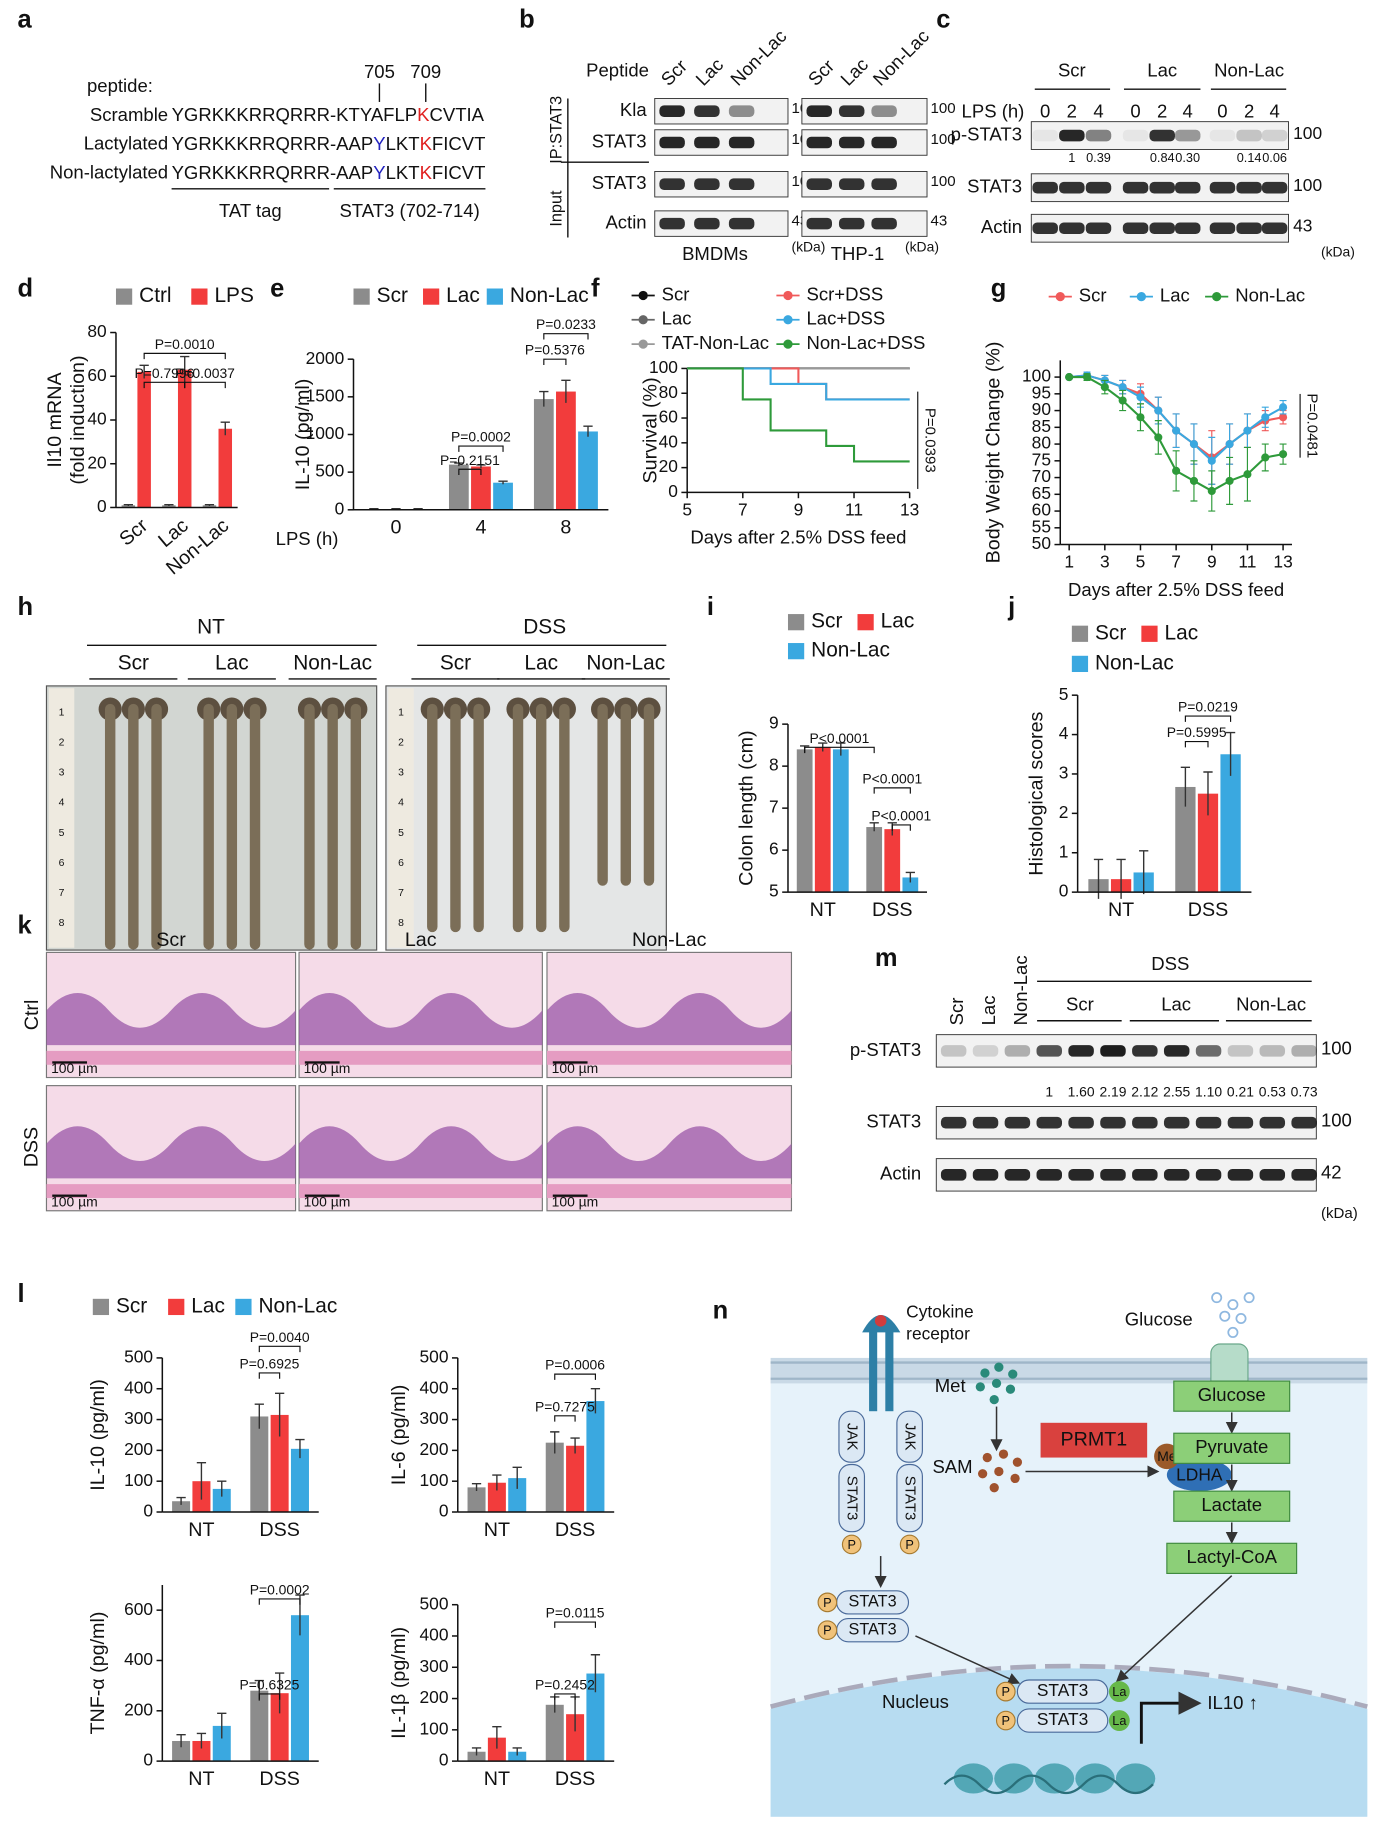 This screenshot has width=1379, height=1826. What do you see at coordinates (886, 958) in the screenshot?
I see `panel-label: m` at bounding box center [886, 958].